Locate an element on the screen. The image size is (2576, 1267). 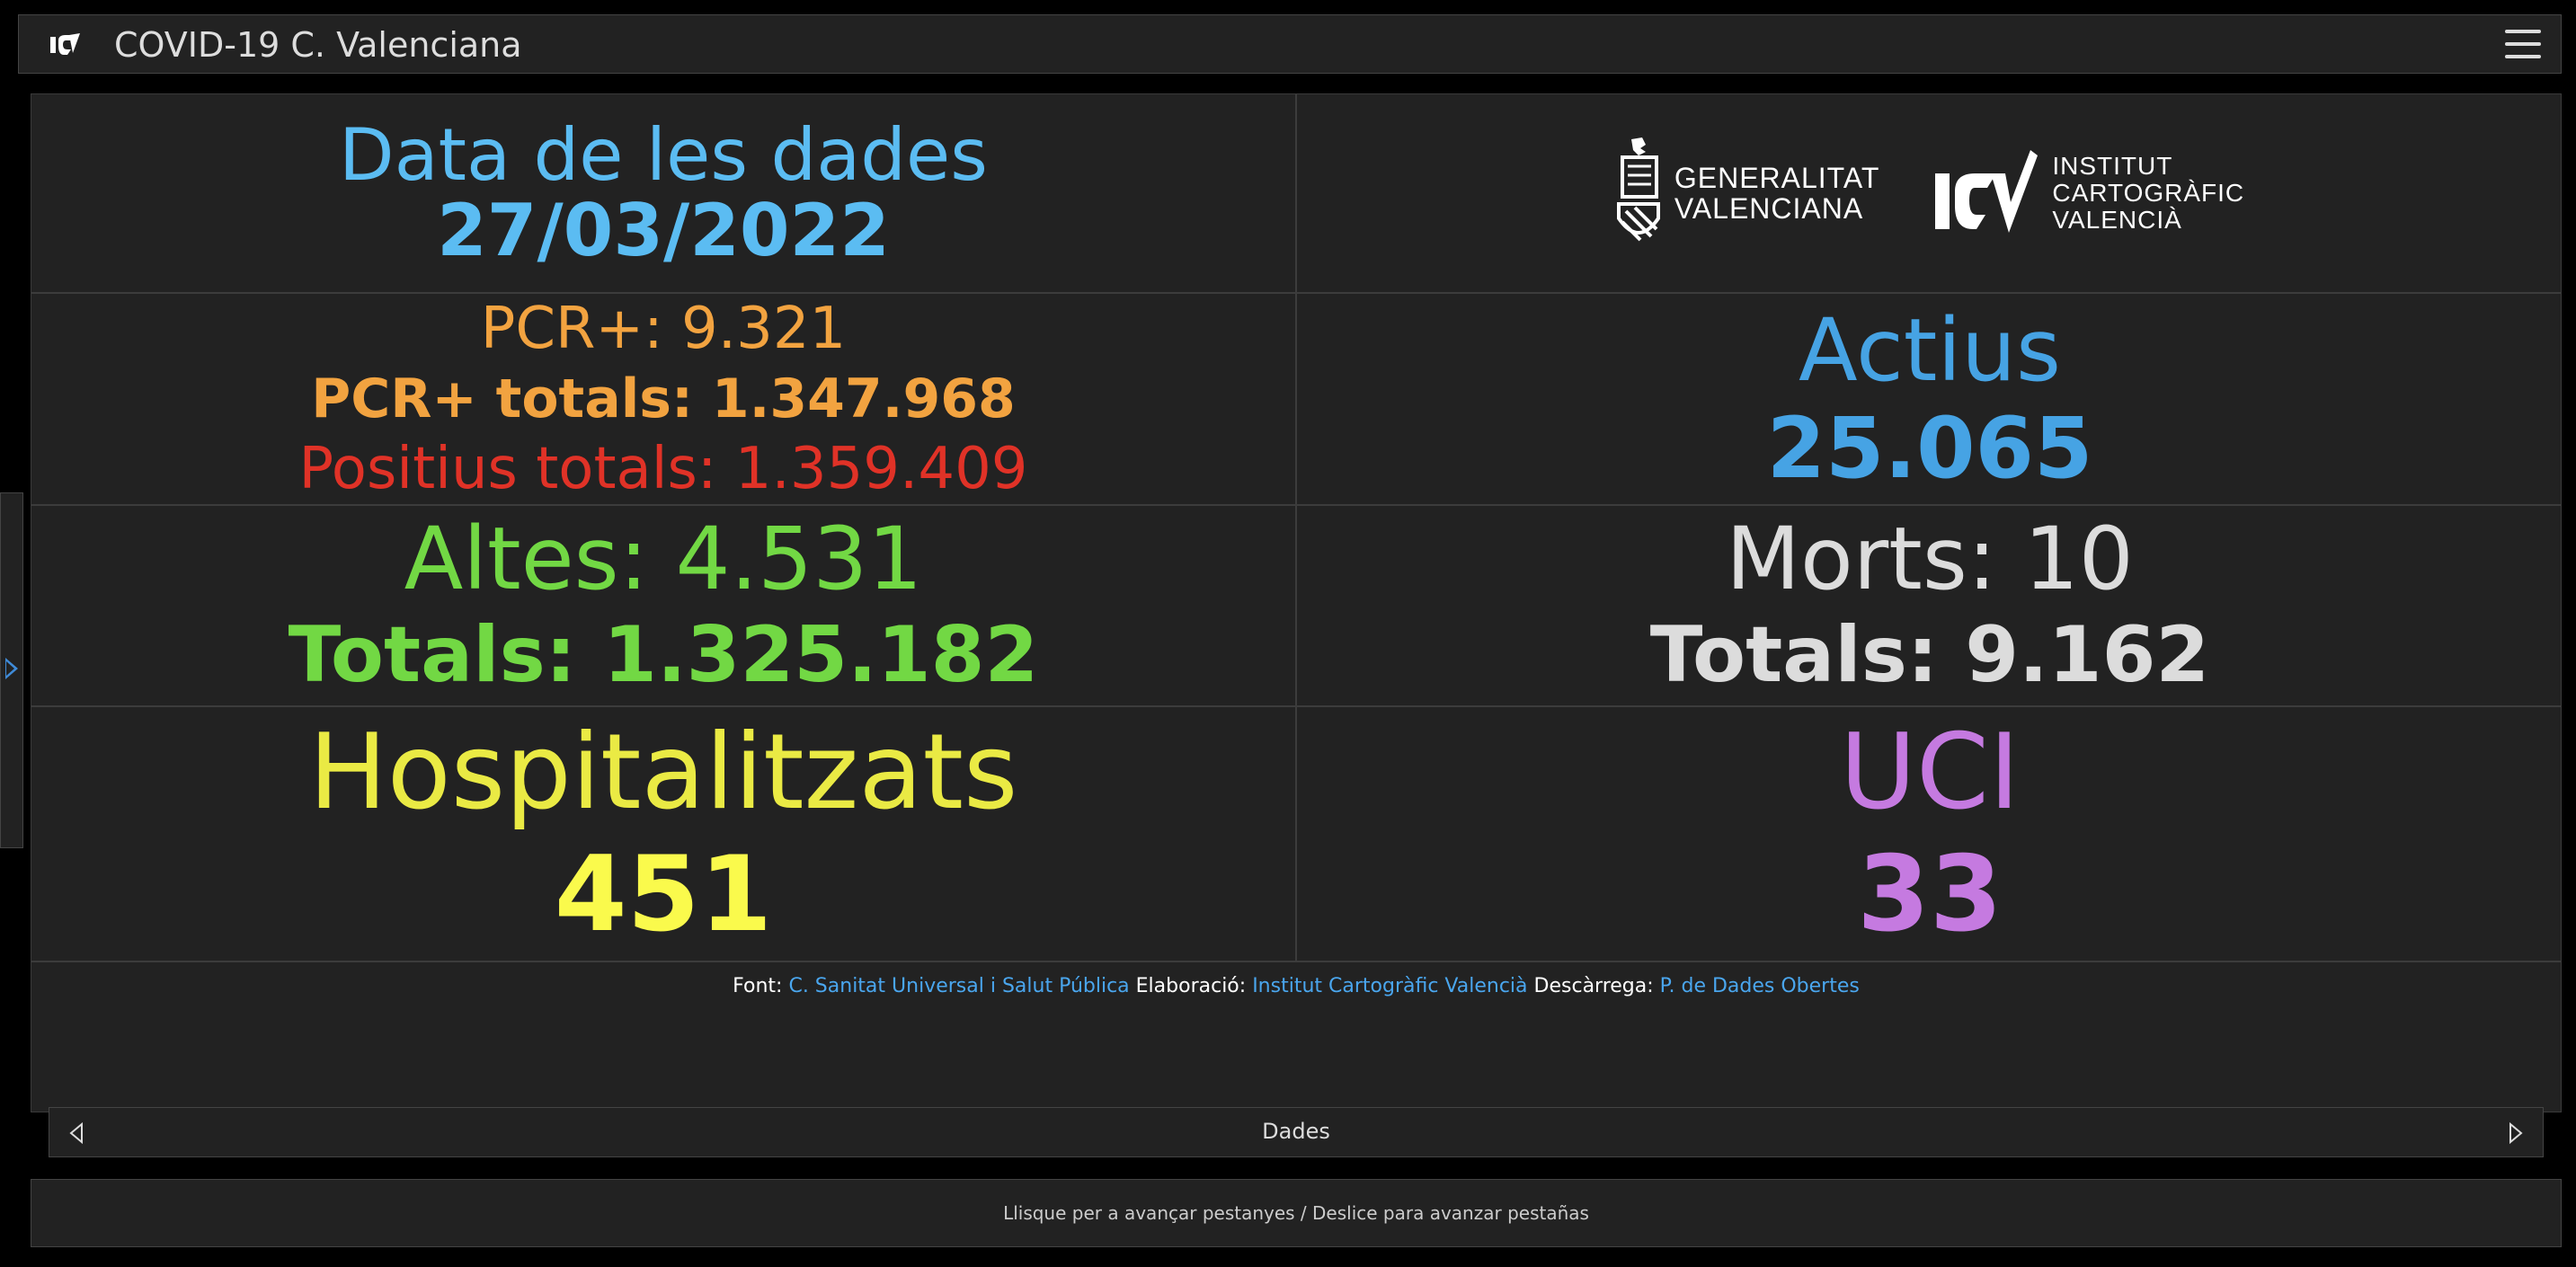
hamburger-menu-icon is located at coordinates (2523, 45).